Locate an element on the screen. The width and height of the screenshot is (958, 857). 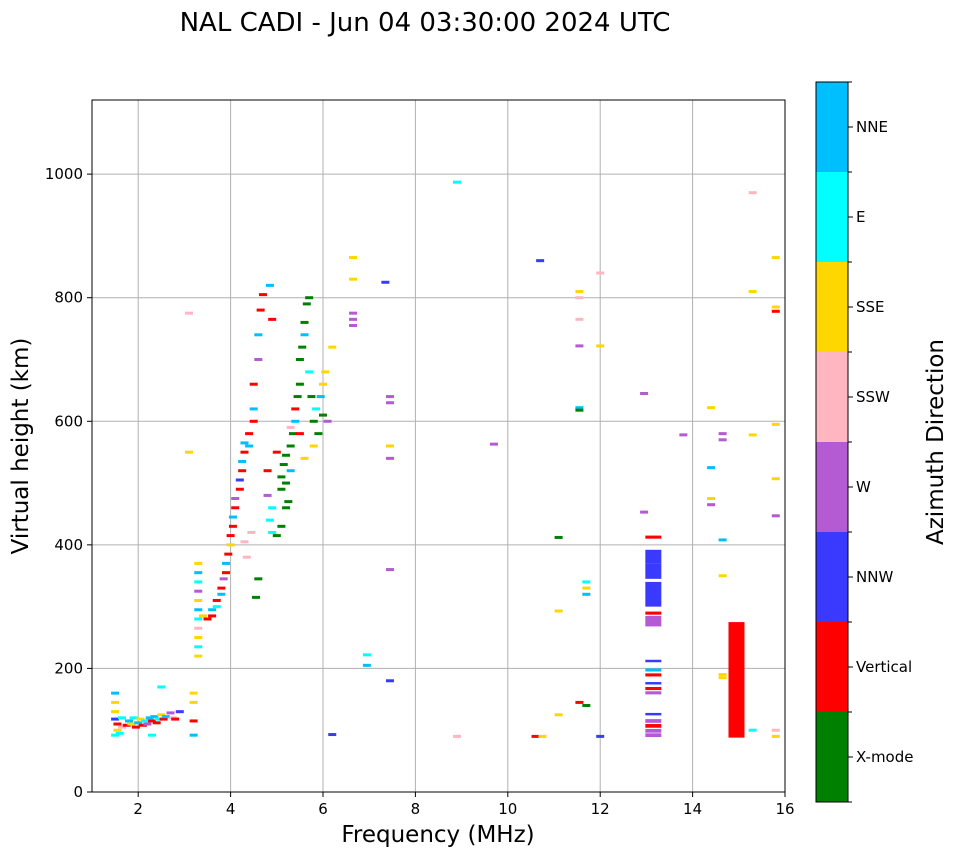
colorbar-tick-label: NNW is located at coordinates (874, 577).